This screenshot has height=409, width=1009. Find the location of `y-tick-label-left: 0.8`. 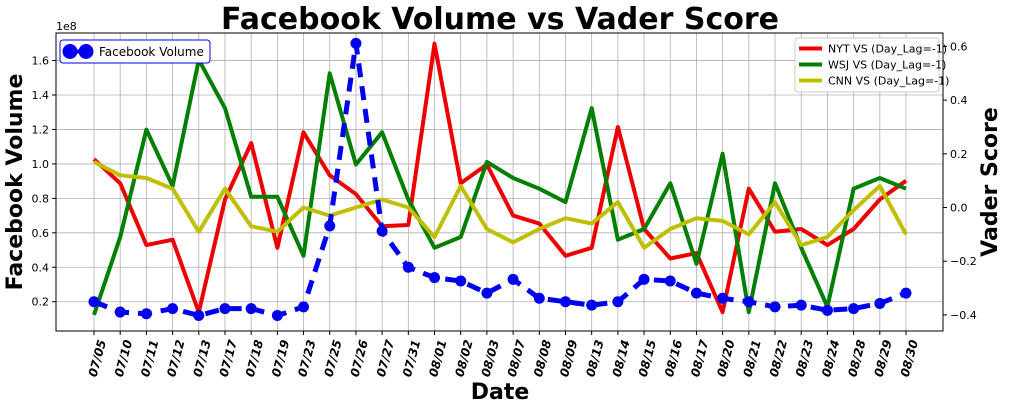

y-tick-label-left: 0.8 is located at coordinates (41, 198).